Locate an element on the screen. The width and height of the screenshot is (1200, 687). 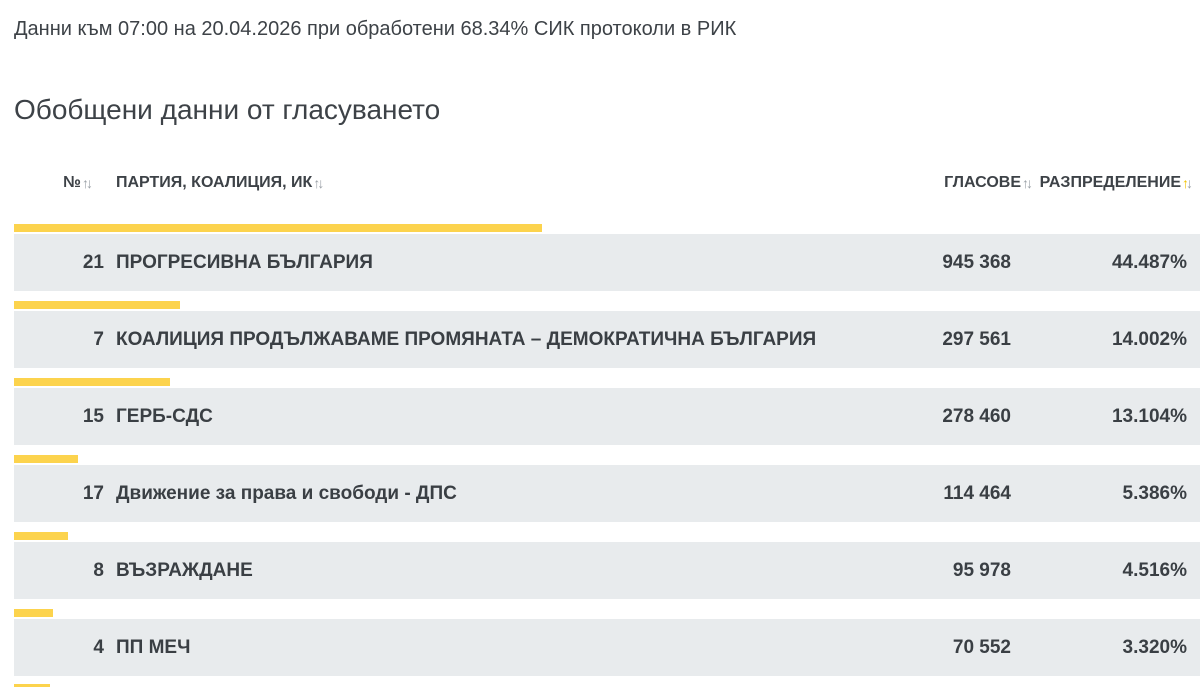
column-header-party: ПАРТИЯ, КОАЛИЦИЯ, ИК ↑↓ is located at coordinates (220, 183).